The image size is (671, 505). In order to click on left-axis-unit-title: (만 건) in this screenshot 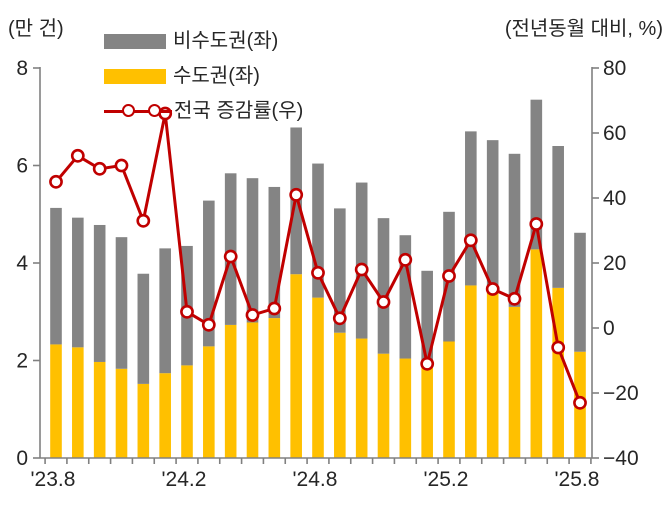, I will do `click(36, 29)`.